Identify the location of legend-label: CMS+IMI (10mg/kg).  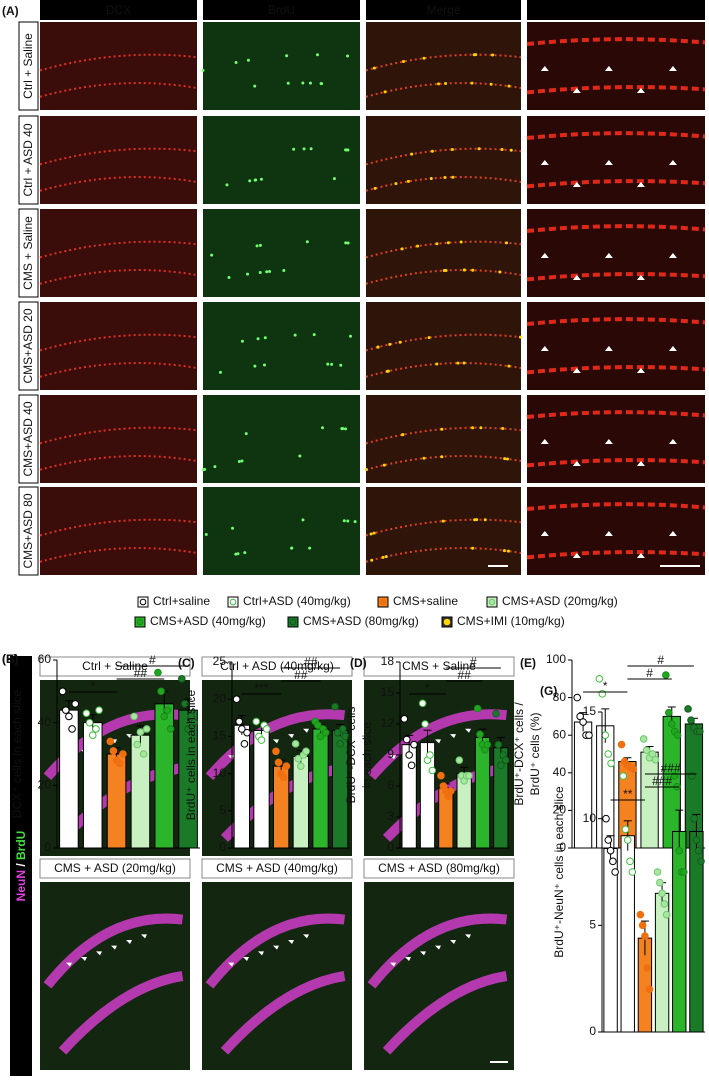
(511, 621).